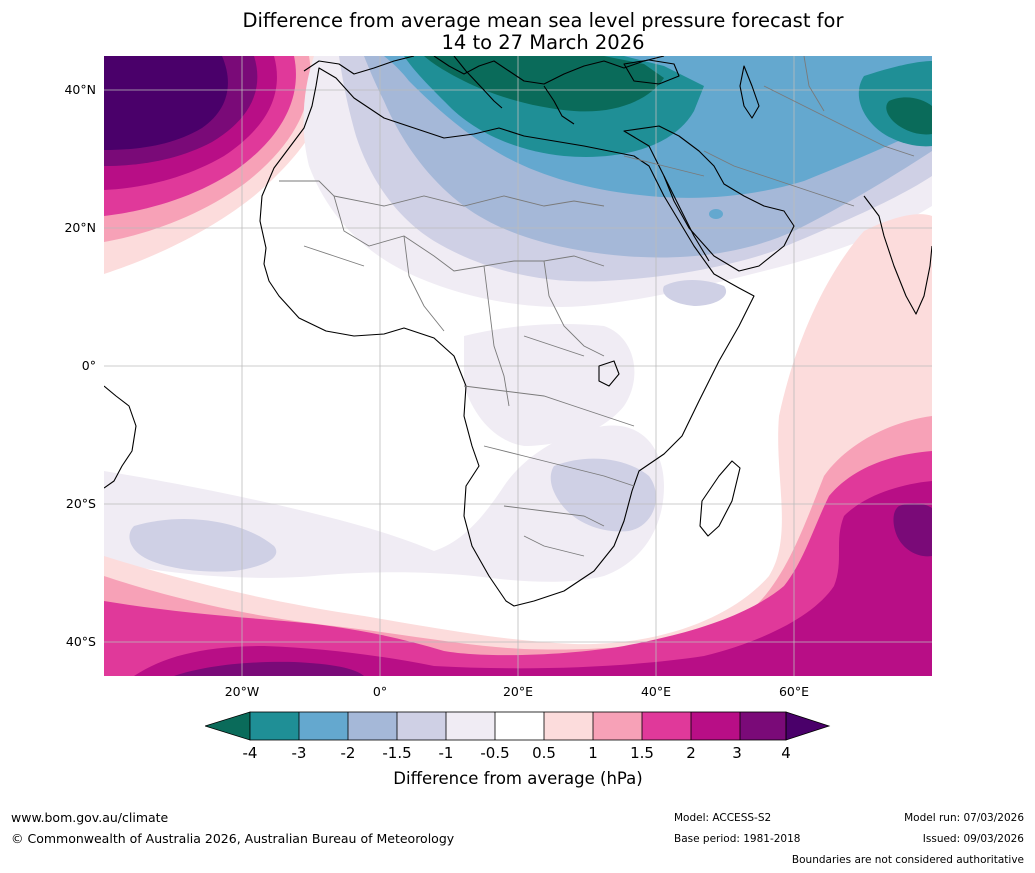  What do you see at coordinates (691, 753) in the screenshot?
I see `colorbar-tick: 2` at bounding box center [691, 753].